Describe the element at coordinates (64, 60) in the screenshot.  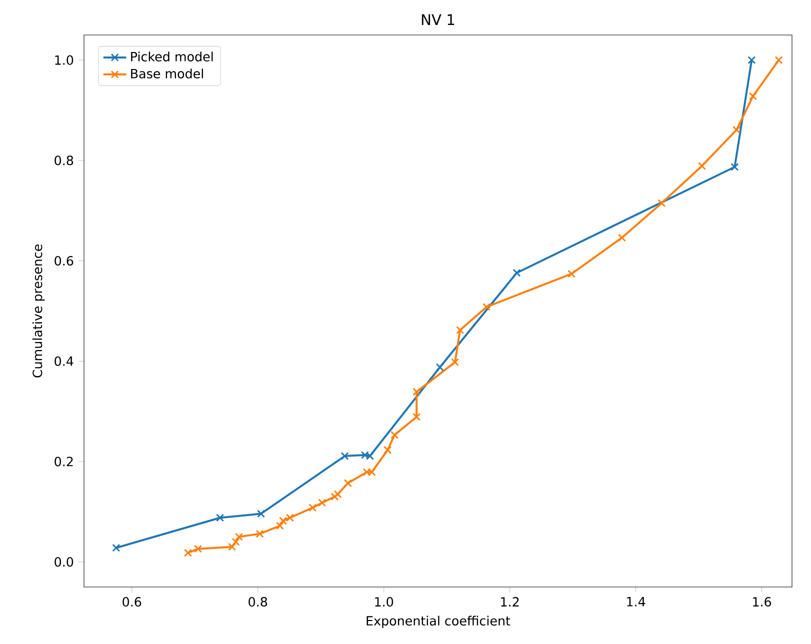
I see `y-tick-label: 1.0` at that location.